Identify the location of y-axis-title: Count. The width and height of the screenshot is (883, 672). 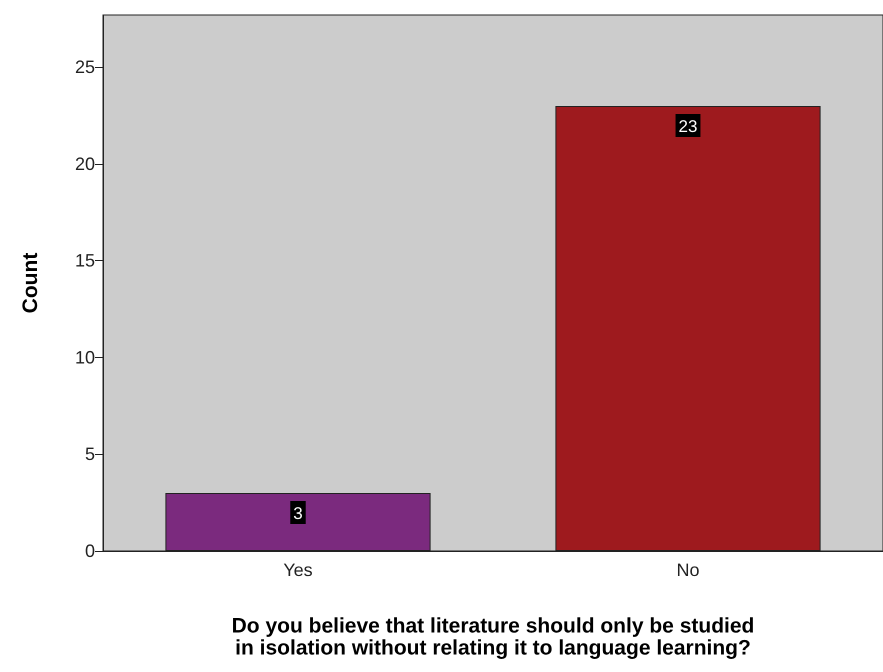
(30, 283).